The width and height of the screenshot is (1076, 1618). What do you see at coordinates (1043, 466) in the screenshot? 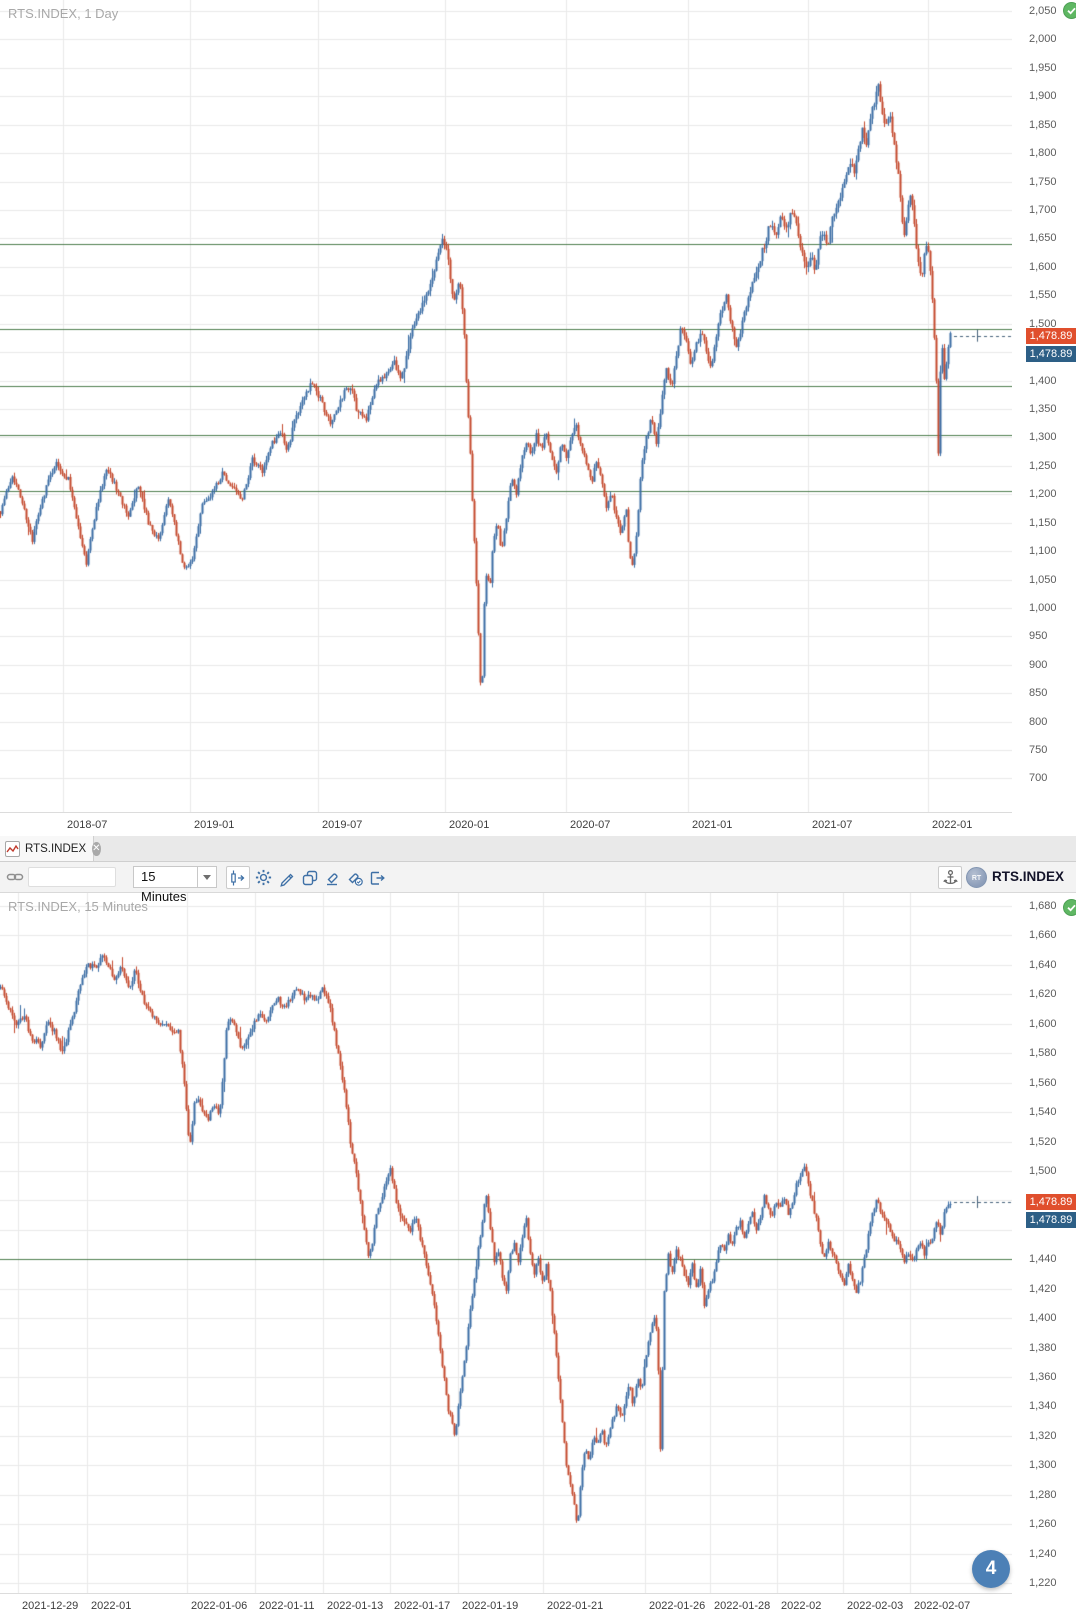
I see `y-axis-label: 1,250` at bounding box center [1043, 466].